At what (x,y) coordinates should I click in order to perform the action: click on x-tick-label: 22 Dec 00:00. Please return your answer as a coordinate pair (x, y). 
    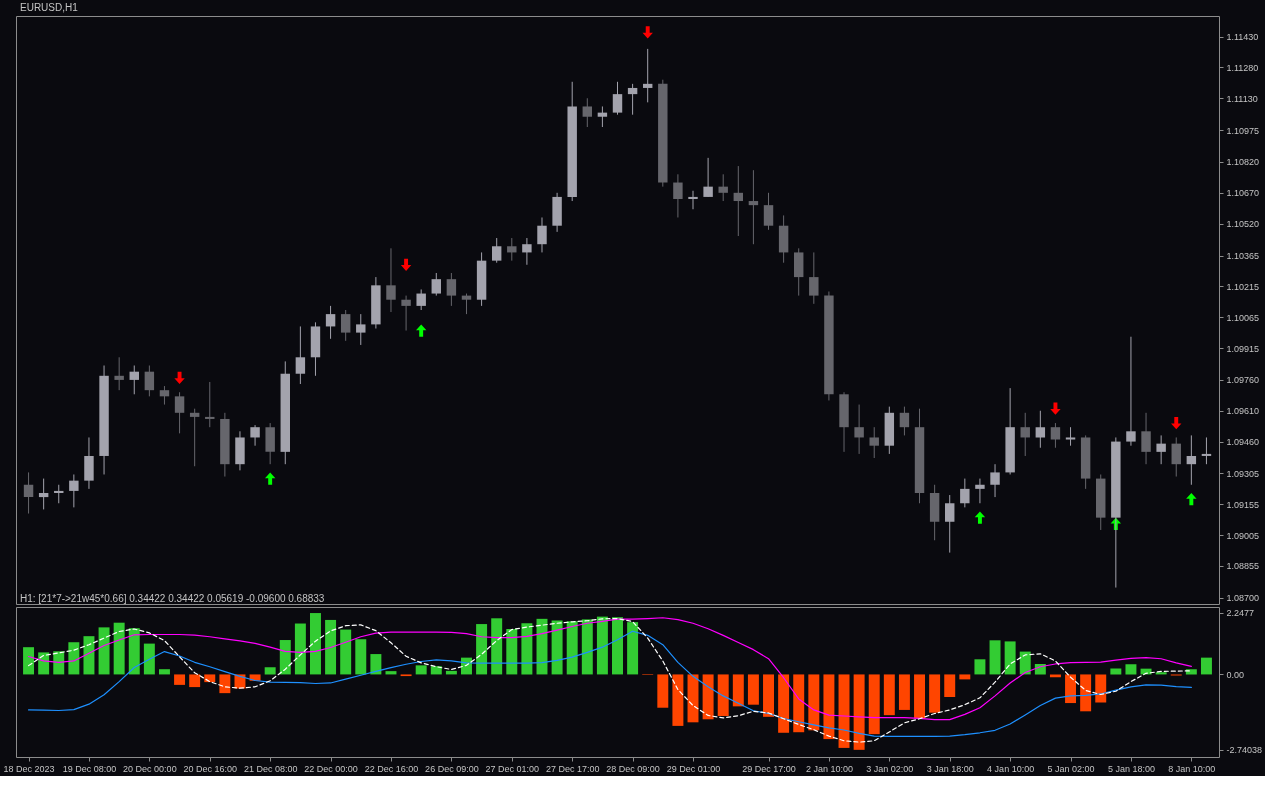
    Looking at the image, I should click on (331, 768).